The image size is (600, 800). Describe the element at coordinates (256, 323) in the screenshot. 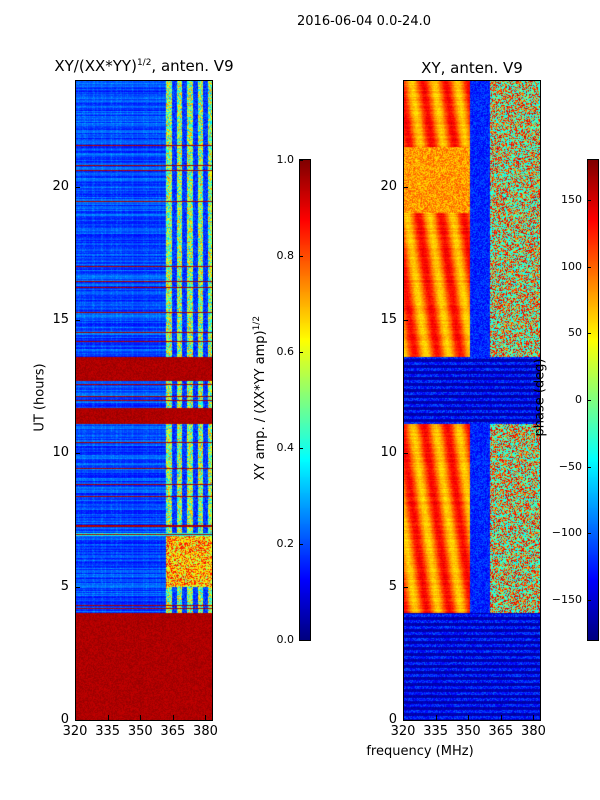

I see `left-cb-label-sup: 1/2` at that location.